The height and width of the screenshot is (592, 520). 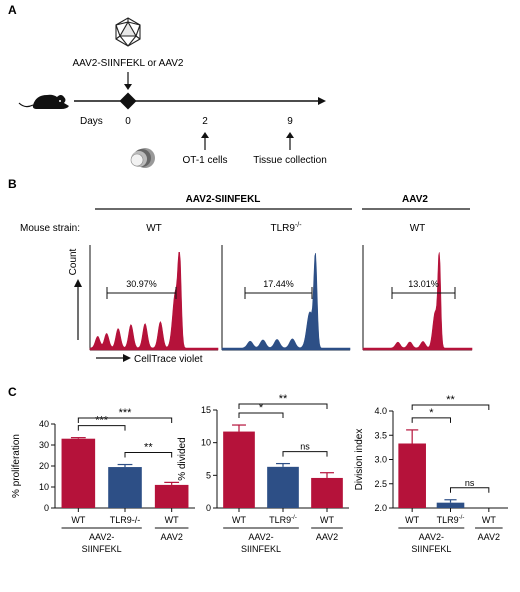 What do you see at coordinates (44, 466) in the screenshot?
I see `y-tick-label: 20` at bounding box center [44, 466].